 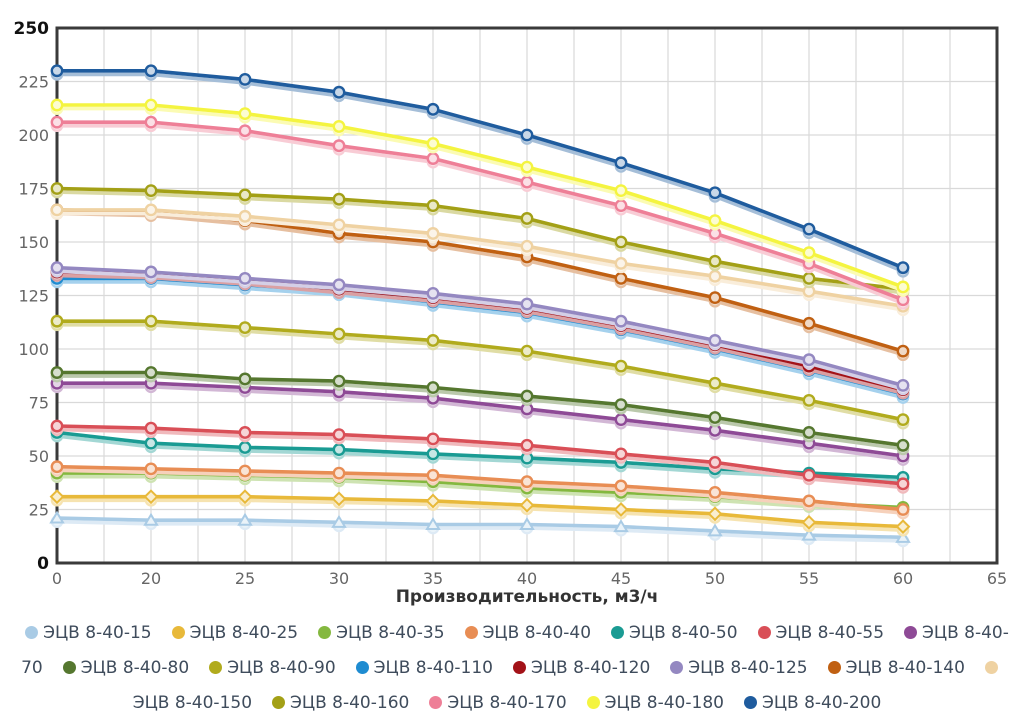 I want to click on legend-item-ecv-8-40-15: ЭЦВ 8-40-15, so click(x=88, y=633).